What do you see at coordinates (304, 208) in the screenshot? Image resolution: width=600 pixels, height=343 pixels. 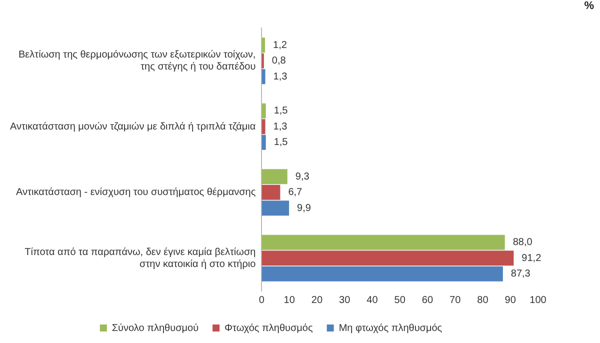 I see `data-label: 9,9` at bounding box center [304, 208].